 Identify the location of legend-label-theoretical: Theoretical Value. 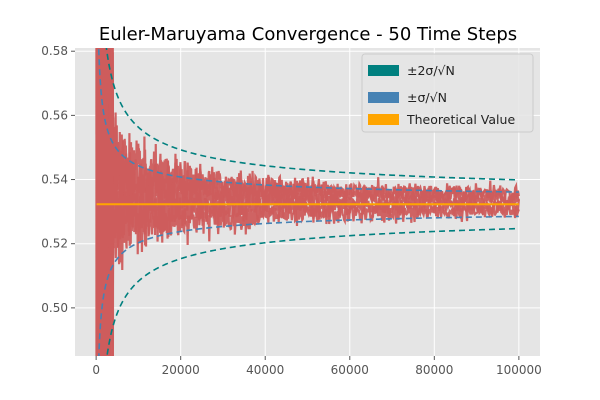
(460, 119).